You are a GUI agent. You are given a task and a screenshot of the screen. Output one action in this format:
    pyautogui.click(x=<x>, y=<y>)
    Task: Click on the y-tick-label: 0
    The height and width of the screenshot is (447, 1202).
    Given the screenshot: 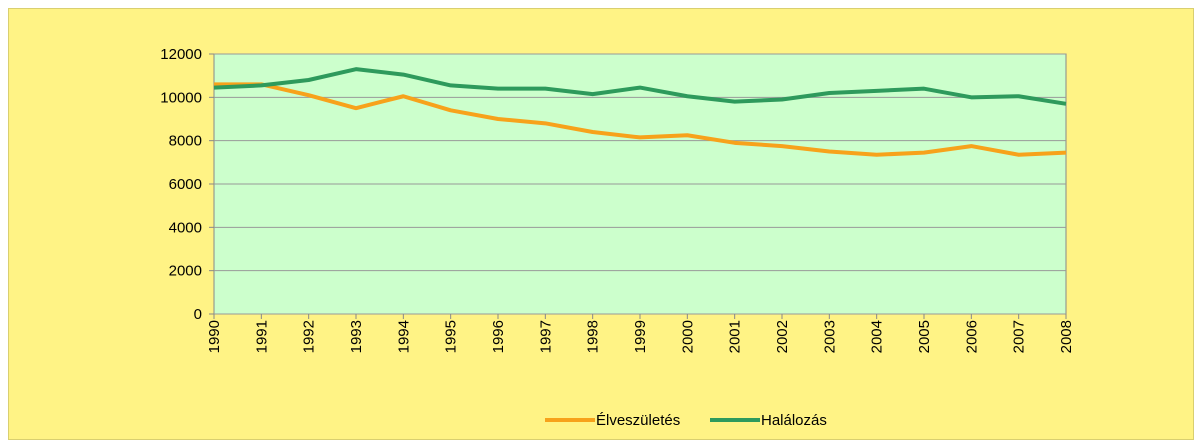 What is the action you would take?
    pyautogui.click(x=198, y=314)
    